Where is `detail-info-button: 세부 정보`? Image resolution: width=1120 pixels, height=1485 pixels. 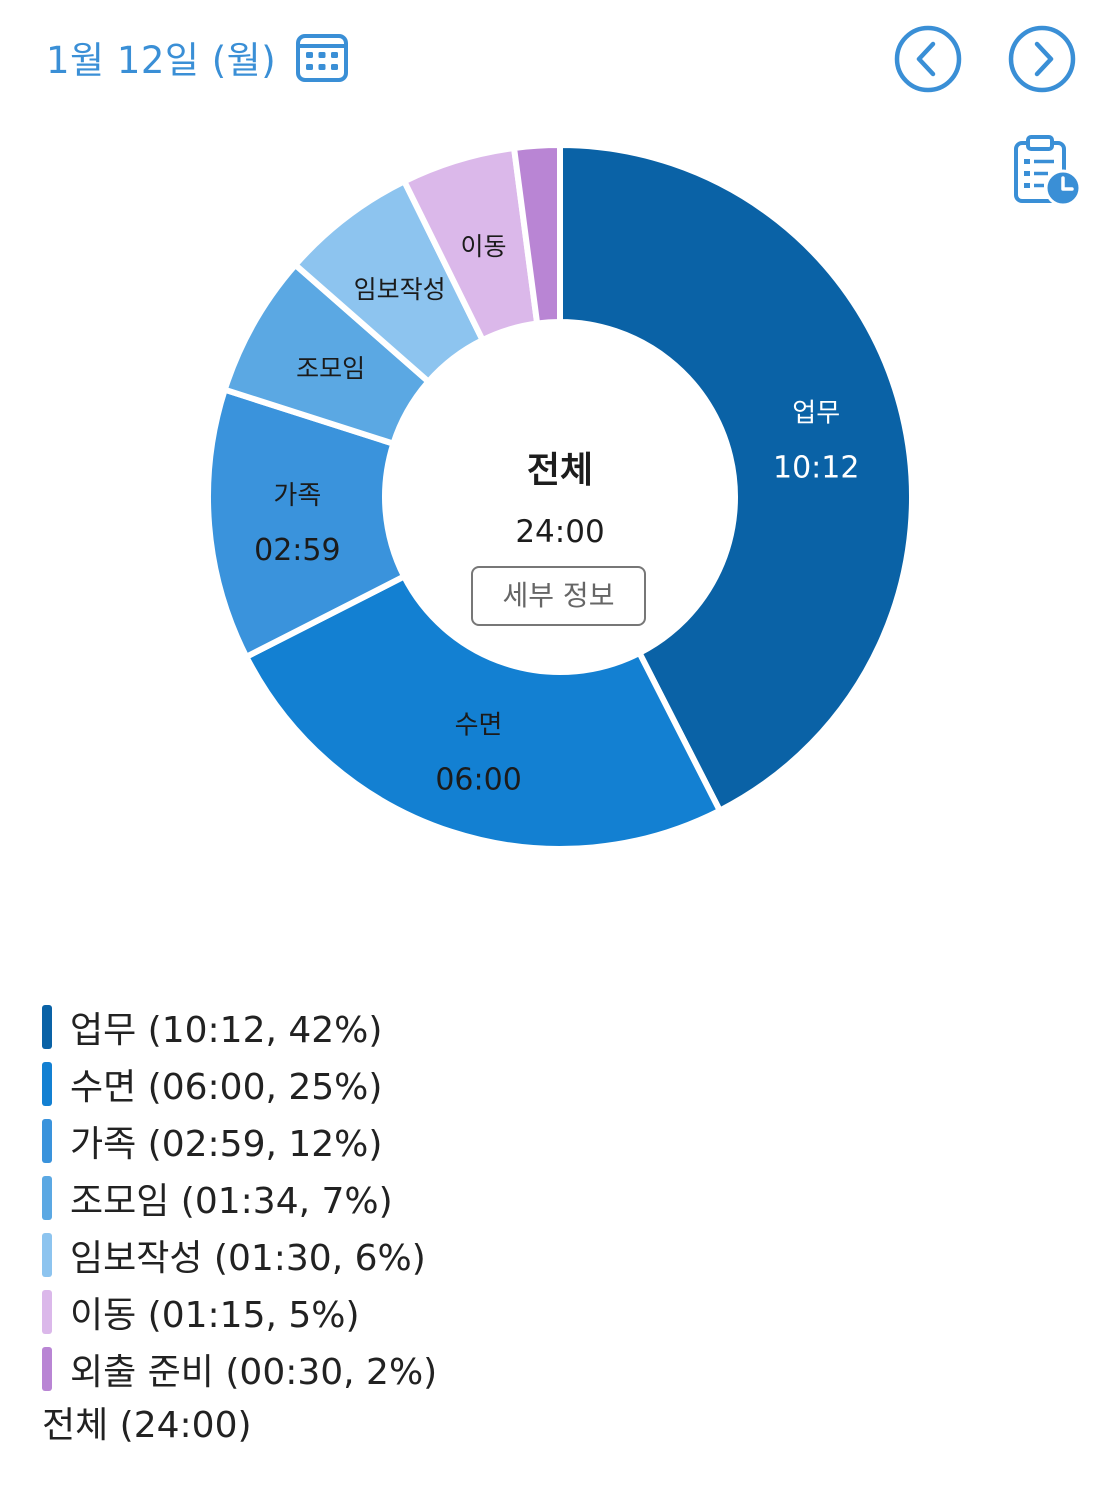 detail-info-button: 세부 정보 is located at coordinates (558, 596).